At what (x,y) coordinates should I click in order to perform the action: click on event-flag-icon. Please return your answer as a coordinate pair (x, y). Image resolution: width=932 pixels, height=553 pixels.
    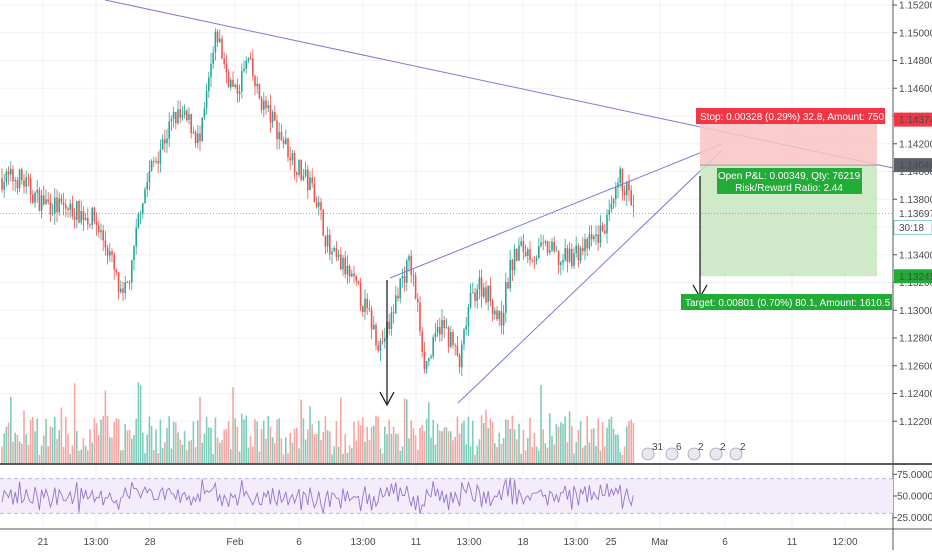
    Looking at the image, I should click on (716, 454).